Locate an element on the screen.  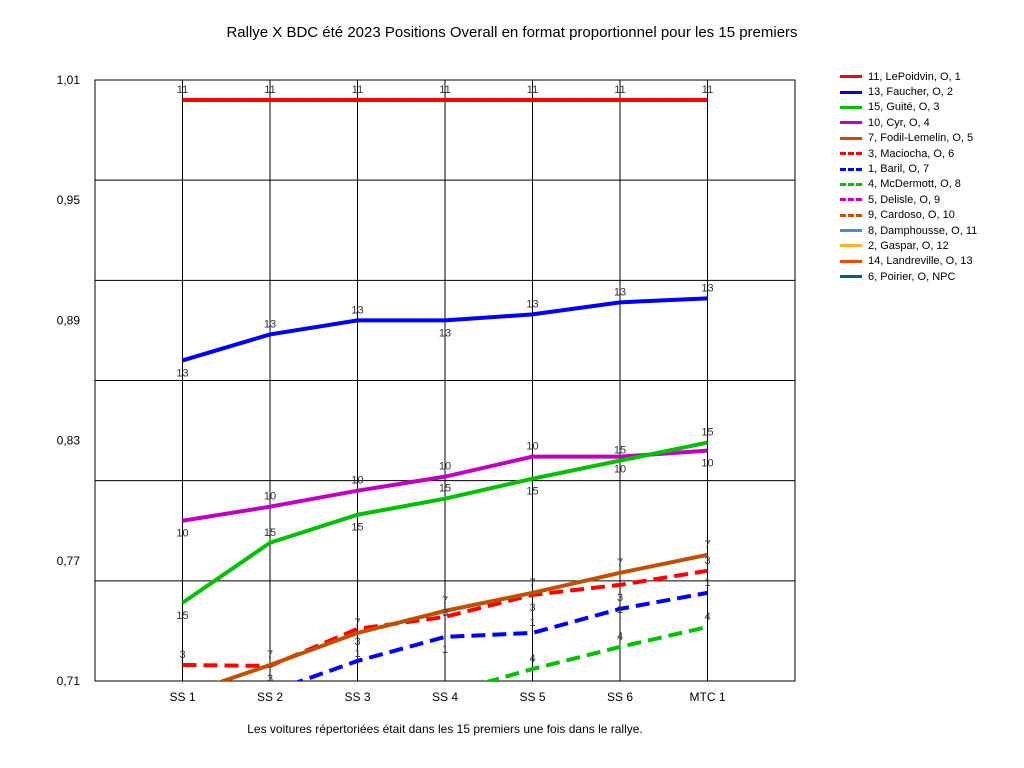
y-tick-label: 0,71 is located at coordinates (69, 681).